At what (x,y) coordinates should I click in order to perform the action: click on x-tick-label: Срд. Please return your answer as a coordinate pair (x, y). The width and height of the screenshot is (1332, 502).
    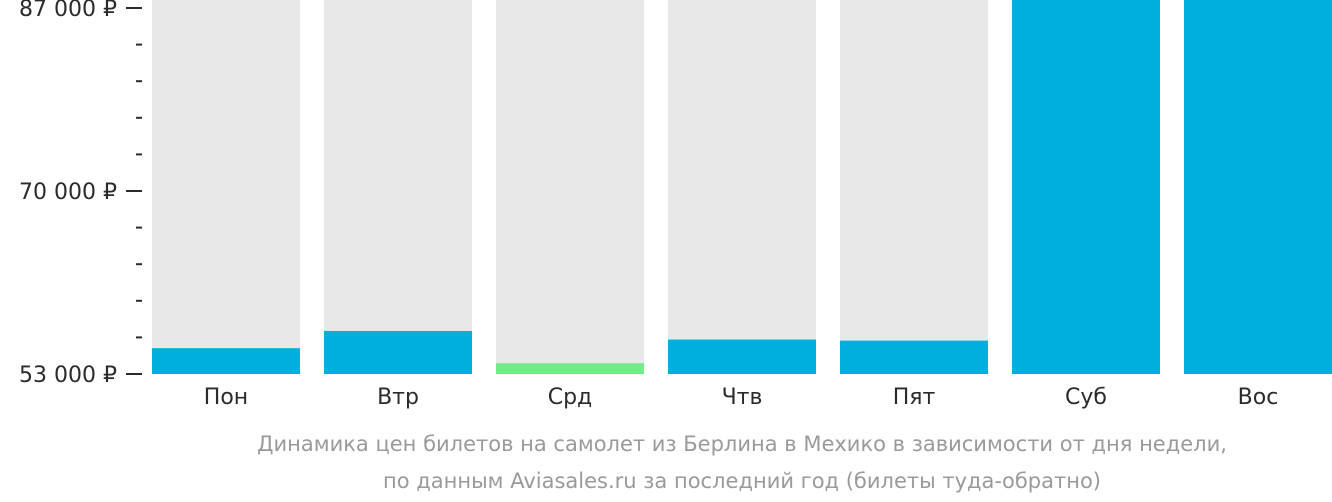
    Looking at the image, I should click on (570, 397).